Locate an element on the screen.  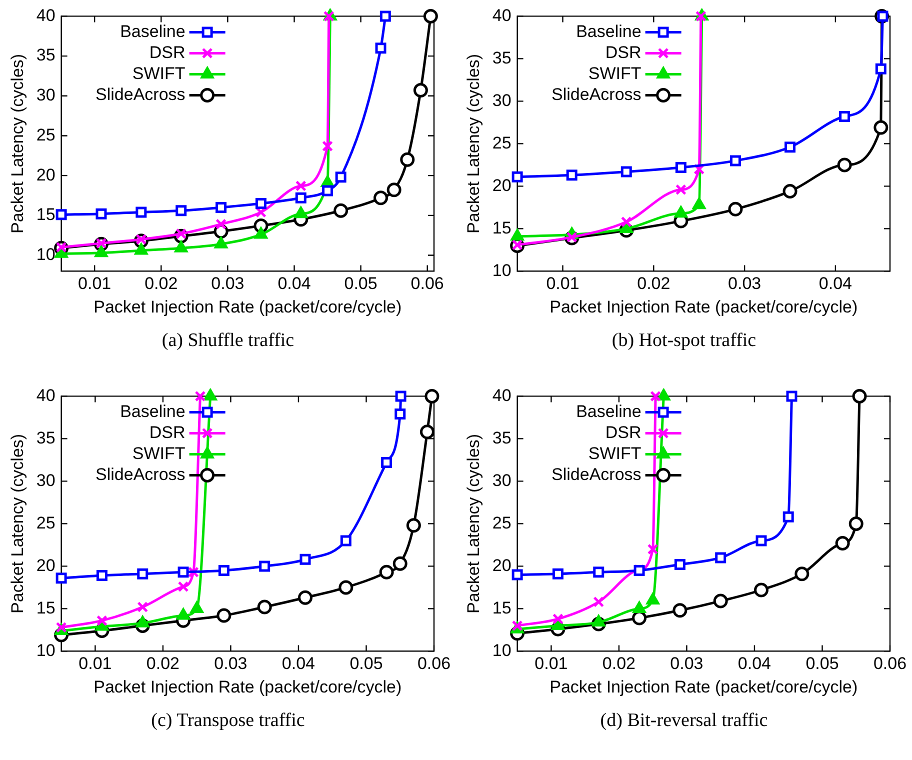
text: (a) Shuffle traffic is located at coordinates (228, 341).